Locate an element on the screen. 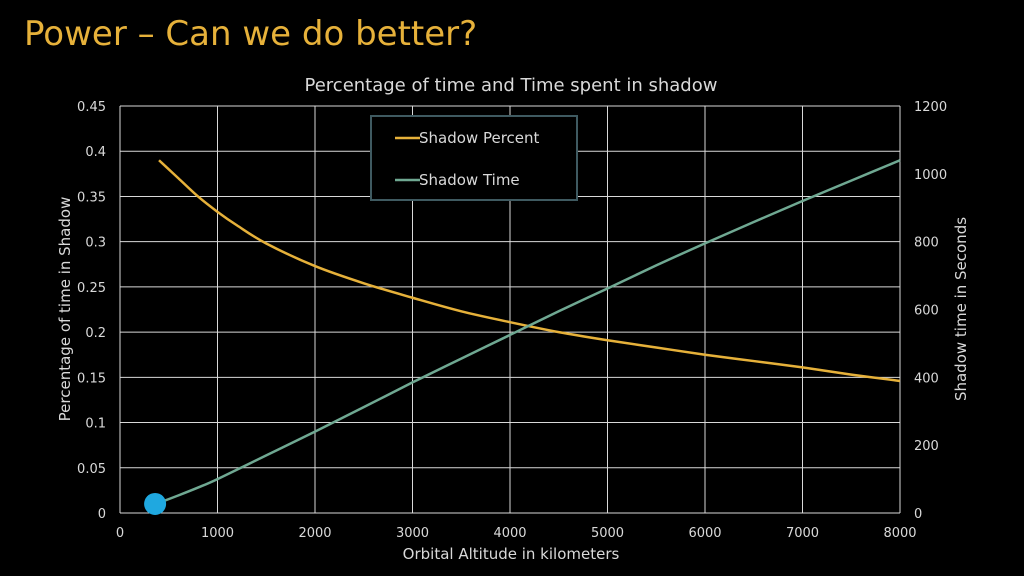 The height and width of the screenshot is (576, 1024). x-tick-label: 6000 is located at coordinates (704, 533).